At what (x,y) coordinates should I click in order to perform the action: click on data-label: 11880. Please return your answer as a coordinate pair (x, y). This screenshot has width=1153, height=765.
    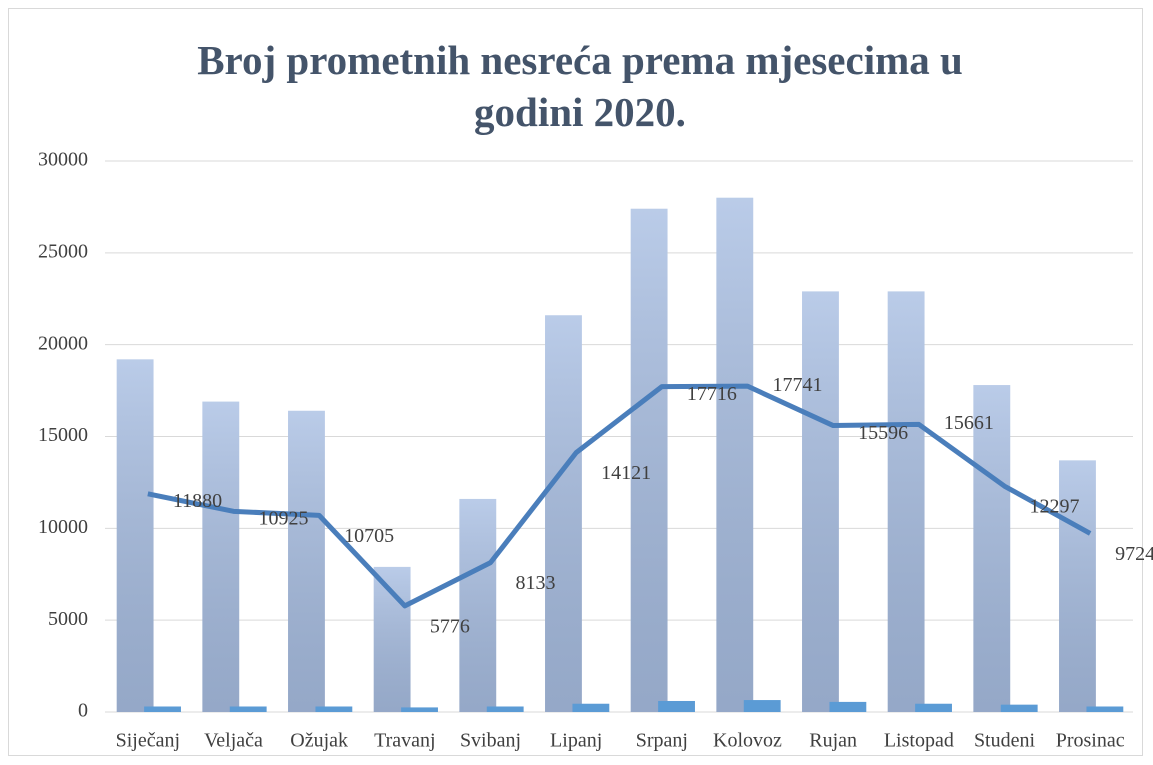
    Looking at the image, I should click on (197, 501).